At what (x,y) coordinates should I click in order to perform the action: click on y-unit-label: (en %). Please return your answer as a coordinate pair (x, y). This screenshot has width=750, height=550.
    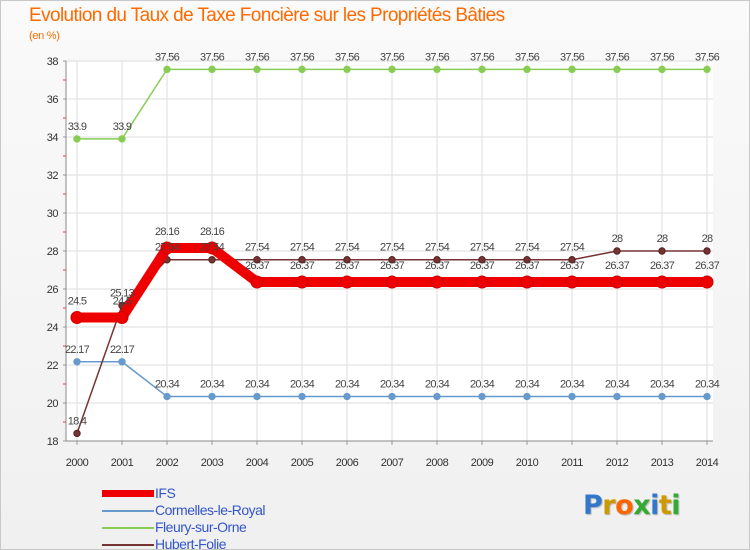
    Looking at the image, I should click on (44, 36).